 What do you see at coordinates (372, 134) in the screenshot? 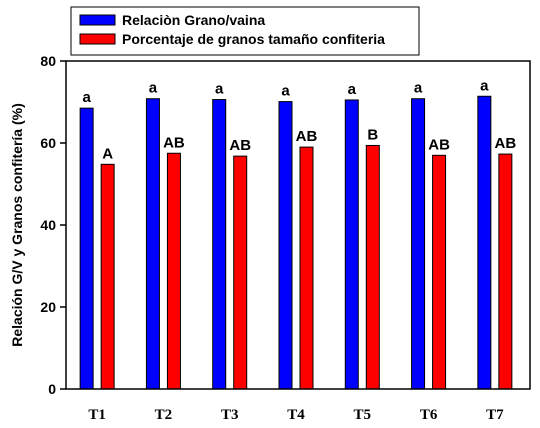
I see `bar-significance-label: B` at bounding box center [372, 134].